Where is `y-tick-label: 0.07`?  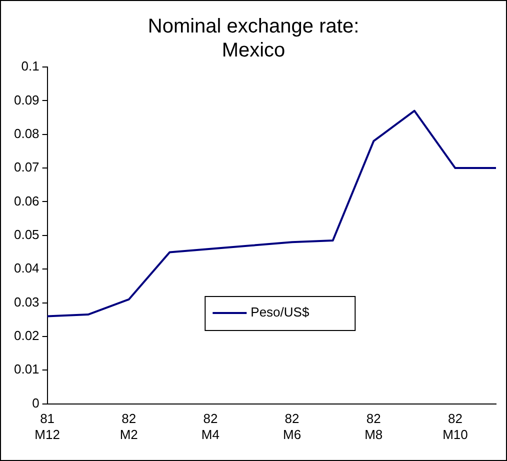
y-tick-label: 0.07 is located at coordinates (27, 167).